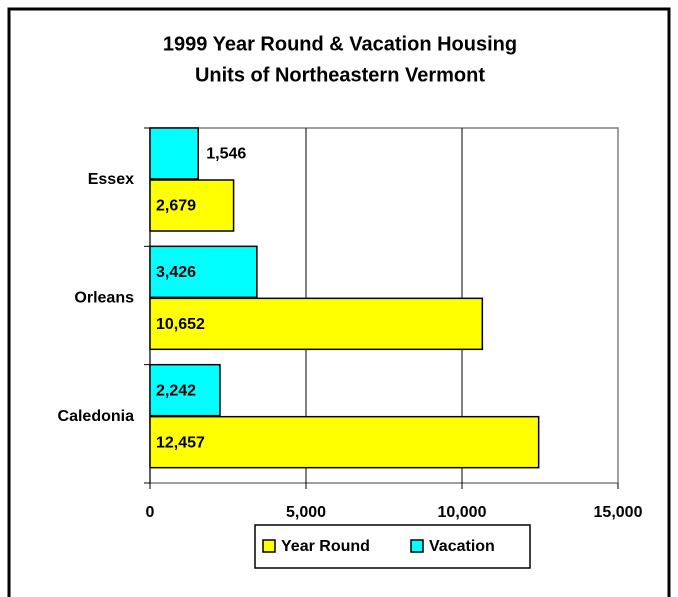  Describe the element at coordinates (462, 512) in the screenshot. I see `x-tick-label: 10,000` at that location.